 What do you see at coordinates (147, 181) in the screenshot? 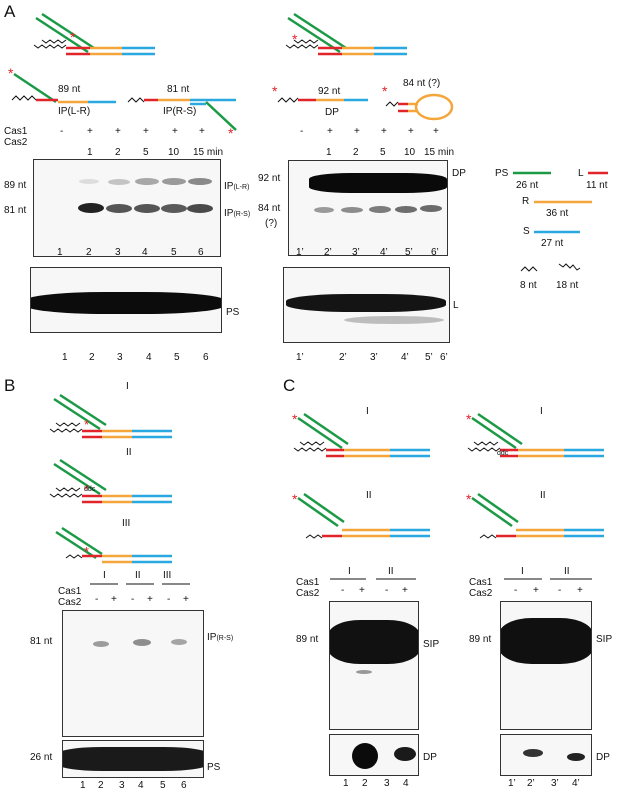
I see `band-ip-lr-lane4` at bounding box center [147, 181].